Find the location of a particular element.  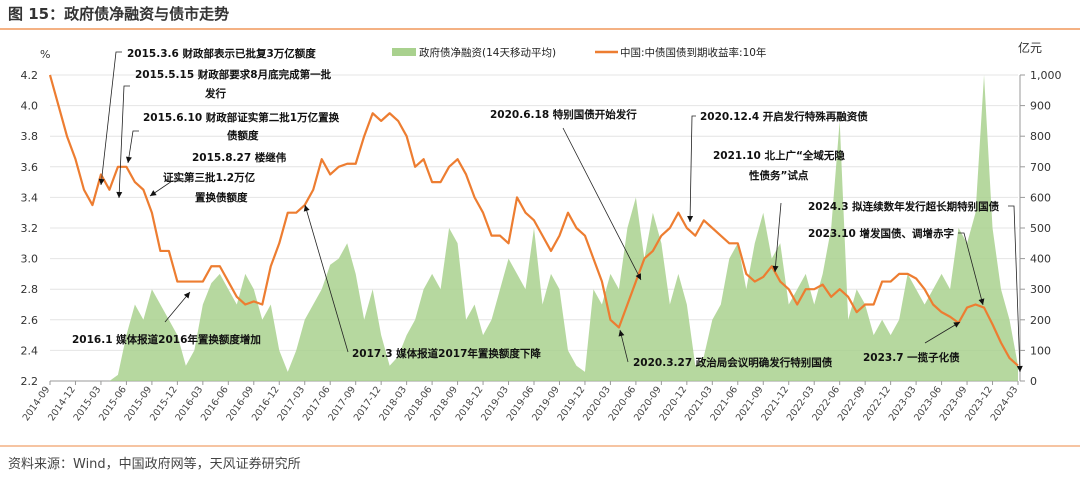

legend-label-yield: 中国:中债国债到期收益率:10年 is located at coordinates (693, 52).